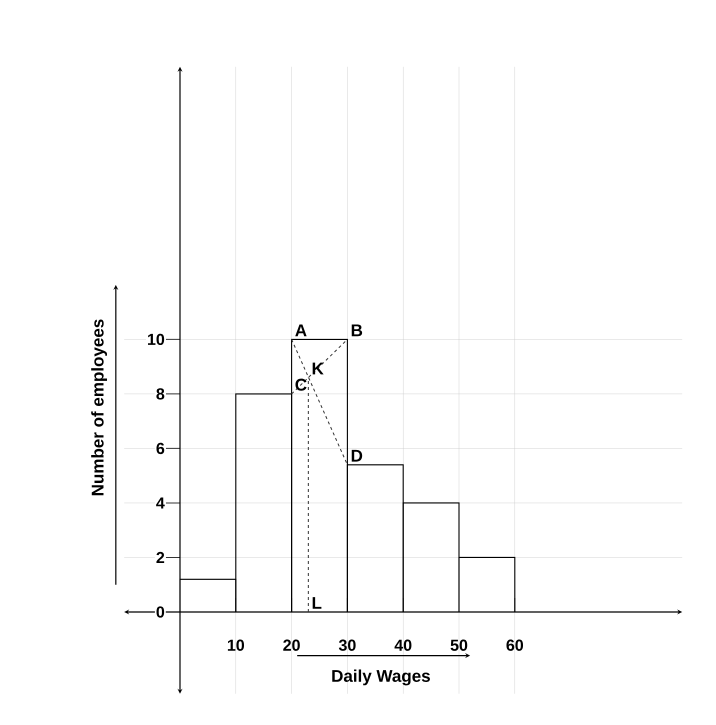 The height and width of the screenshot is (725, 716). What do you see at coordinates (160, 448) in the screenshot?
I see `y-tick-label: 6` at bounding box center [160, 448].